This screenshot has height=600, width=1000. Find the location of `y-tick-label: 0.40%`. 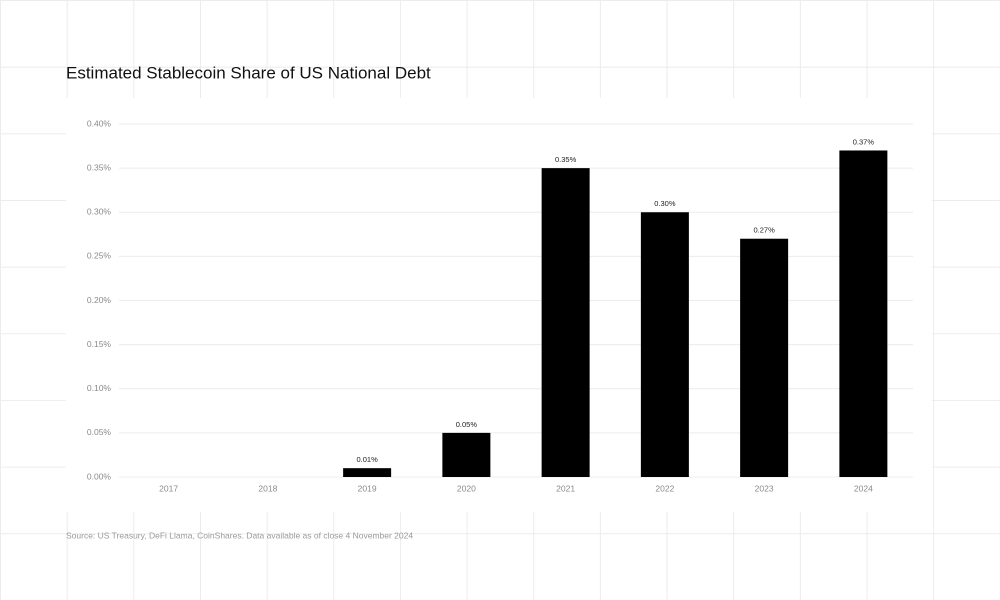

y-tick-label: 0.40% is located at coordinates (99, 123).